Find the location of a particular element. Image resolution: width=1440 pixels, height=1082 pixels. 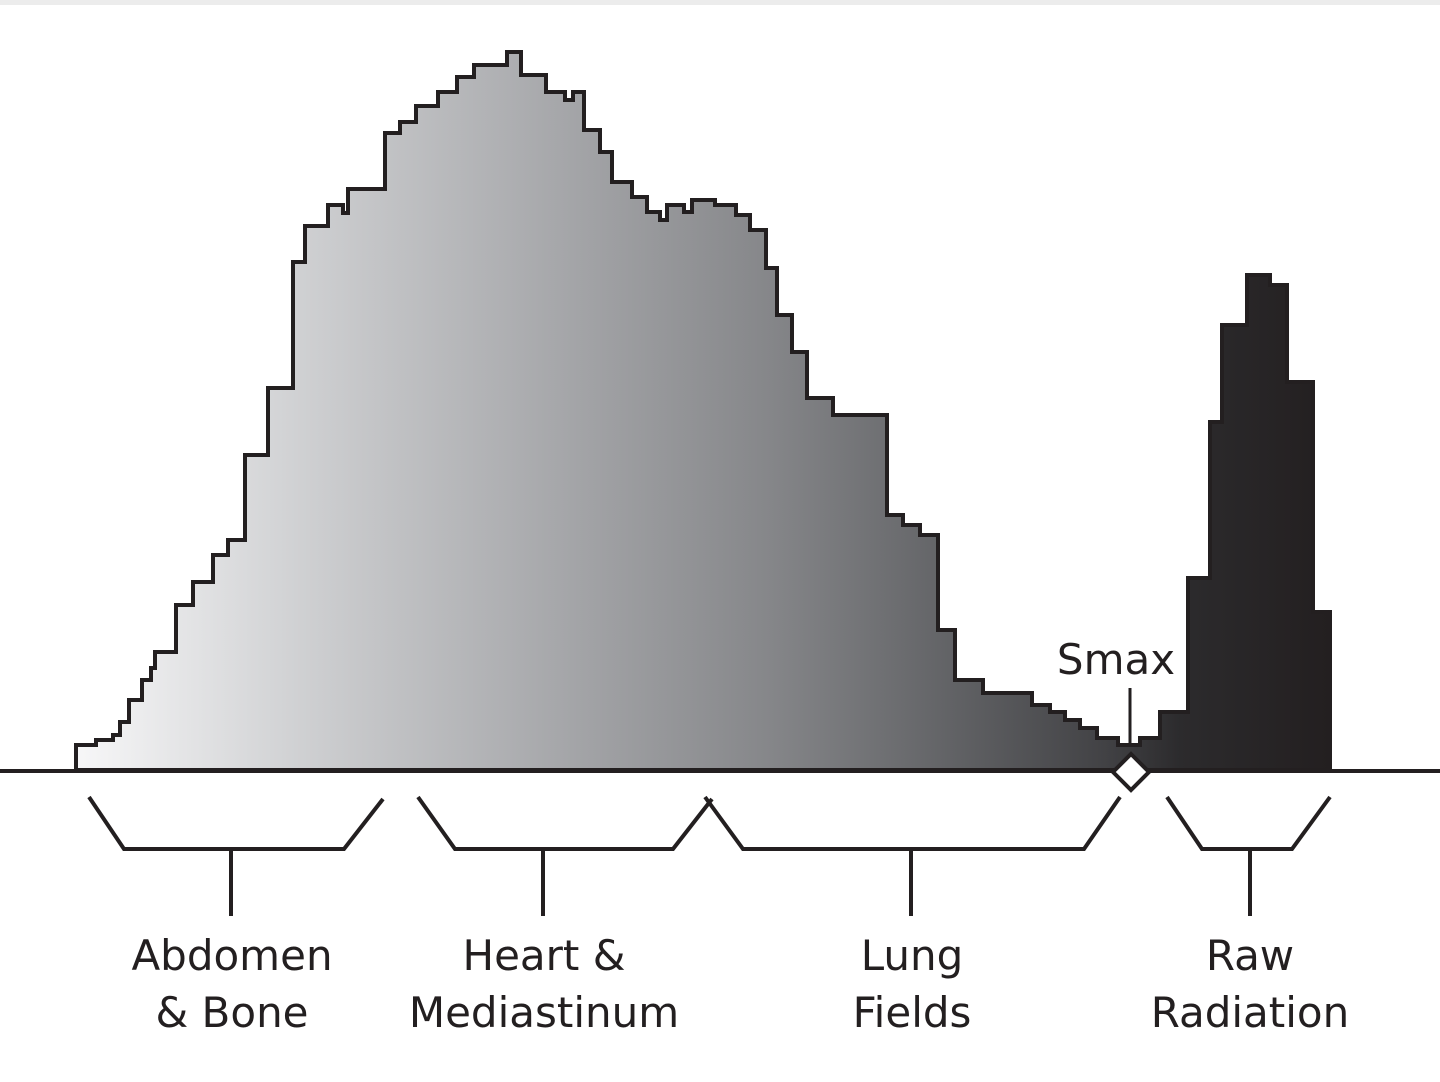

region-label-lung-line1: Lung is located at coordinates (912, 955).